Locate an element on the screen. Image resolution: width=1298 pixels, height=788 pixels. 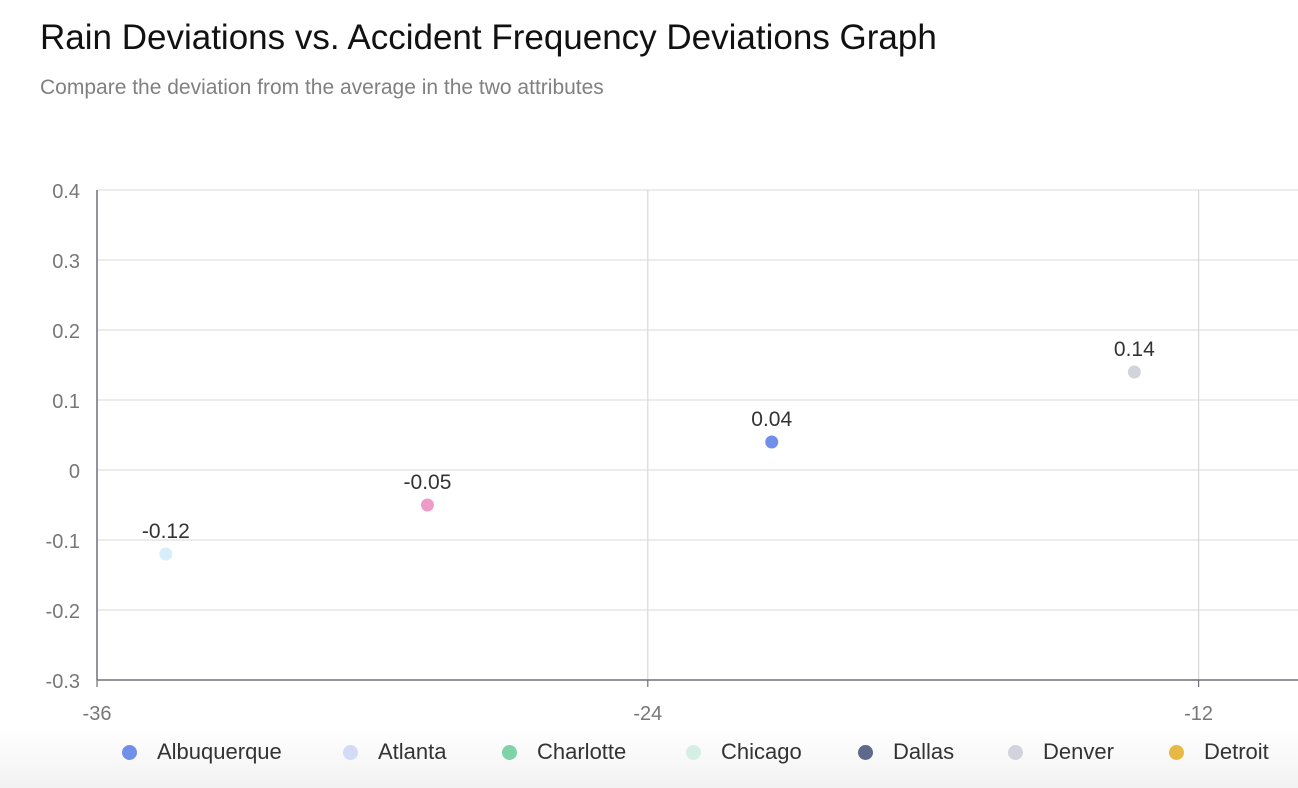
data-label: -0.05 is located at coordinates (428, 482).